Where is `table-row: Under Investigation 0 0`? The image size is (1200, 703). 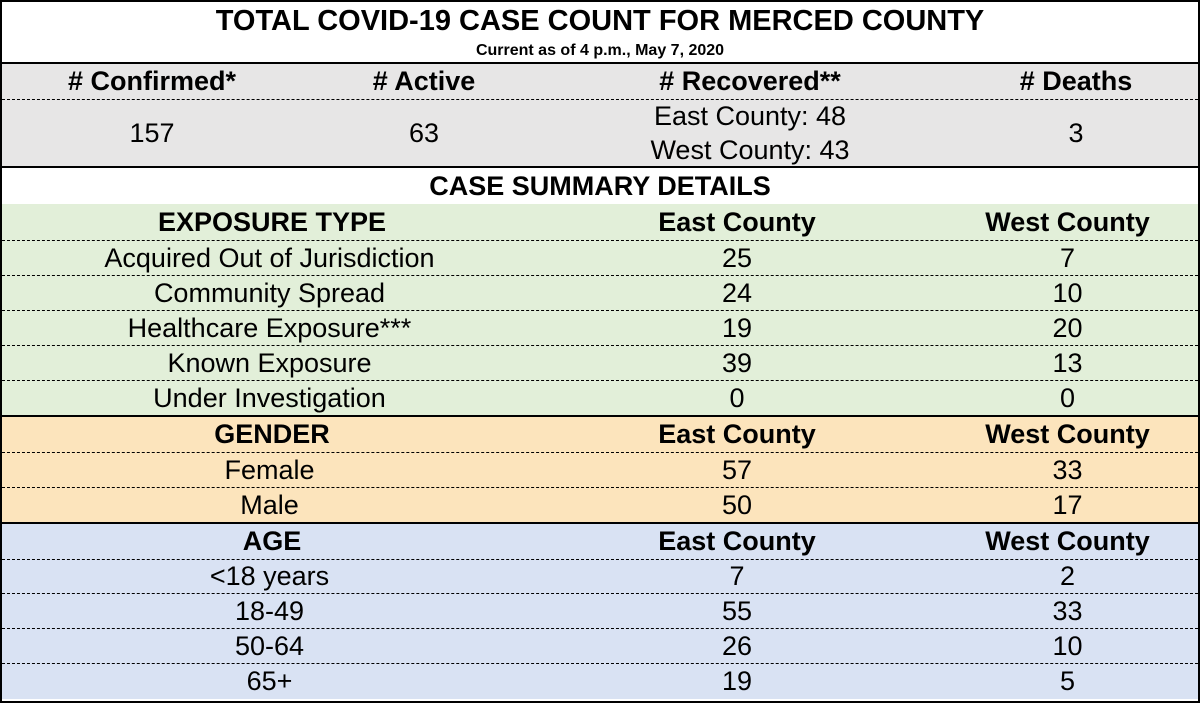
table-row: Under Investigation 0 0 is located at coordinates (600, 399).